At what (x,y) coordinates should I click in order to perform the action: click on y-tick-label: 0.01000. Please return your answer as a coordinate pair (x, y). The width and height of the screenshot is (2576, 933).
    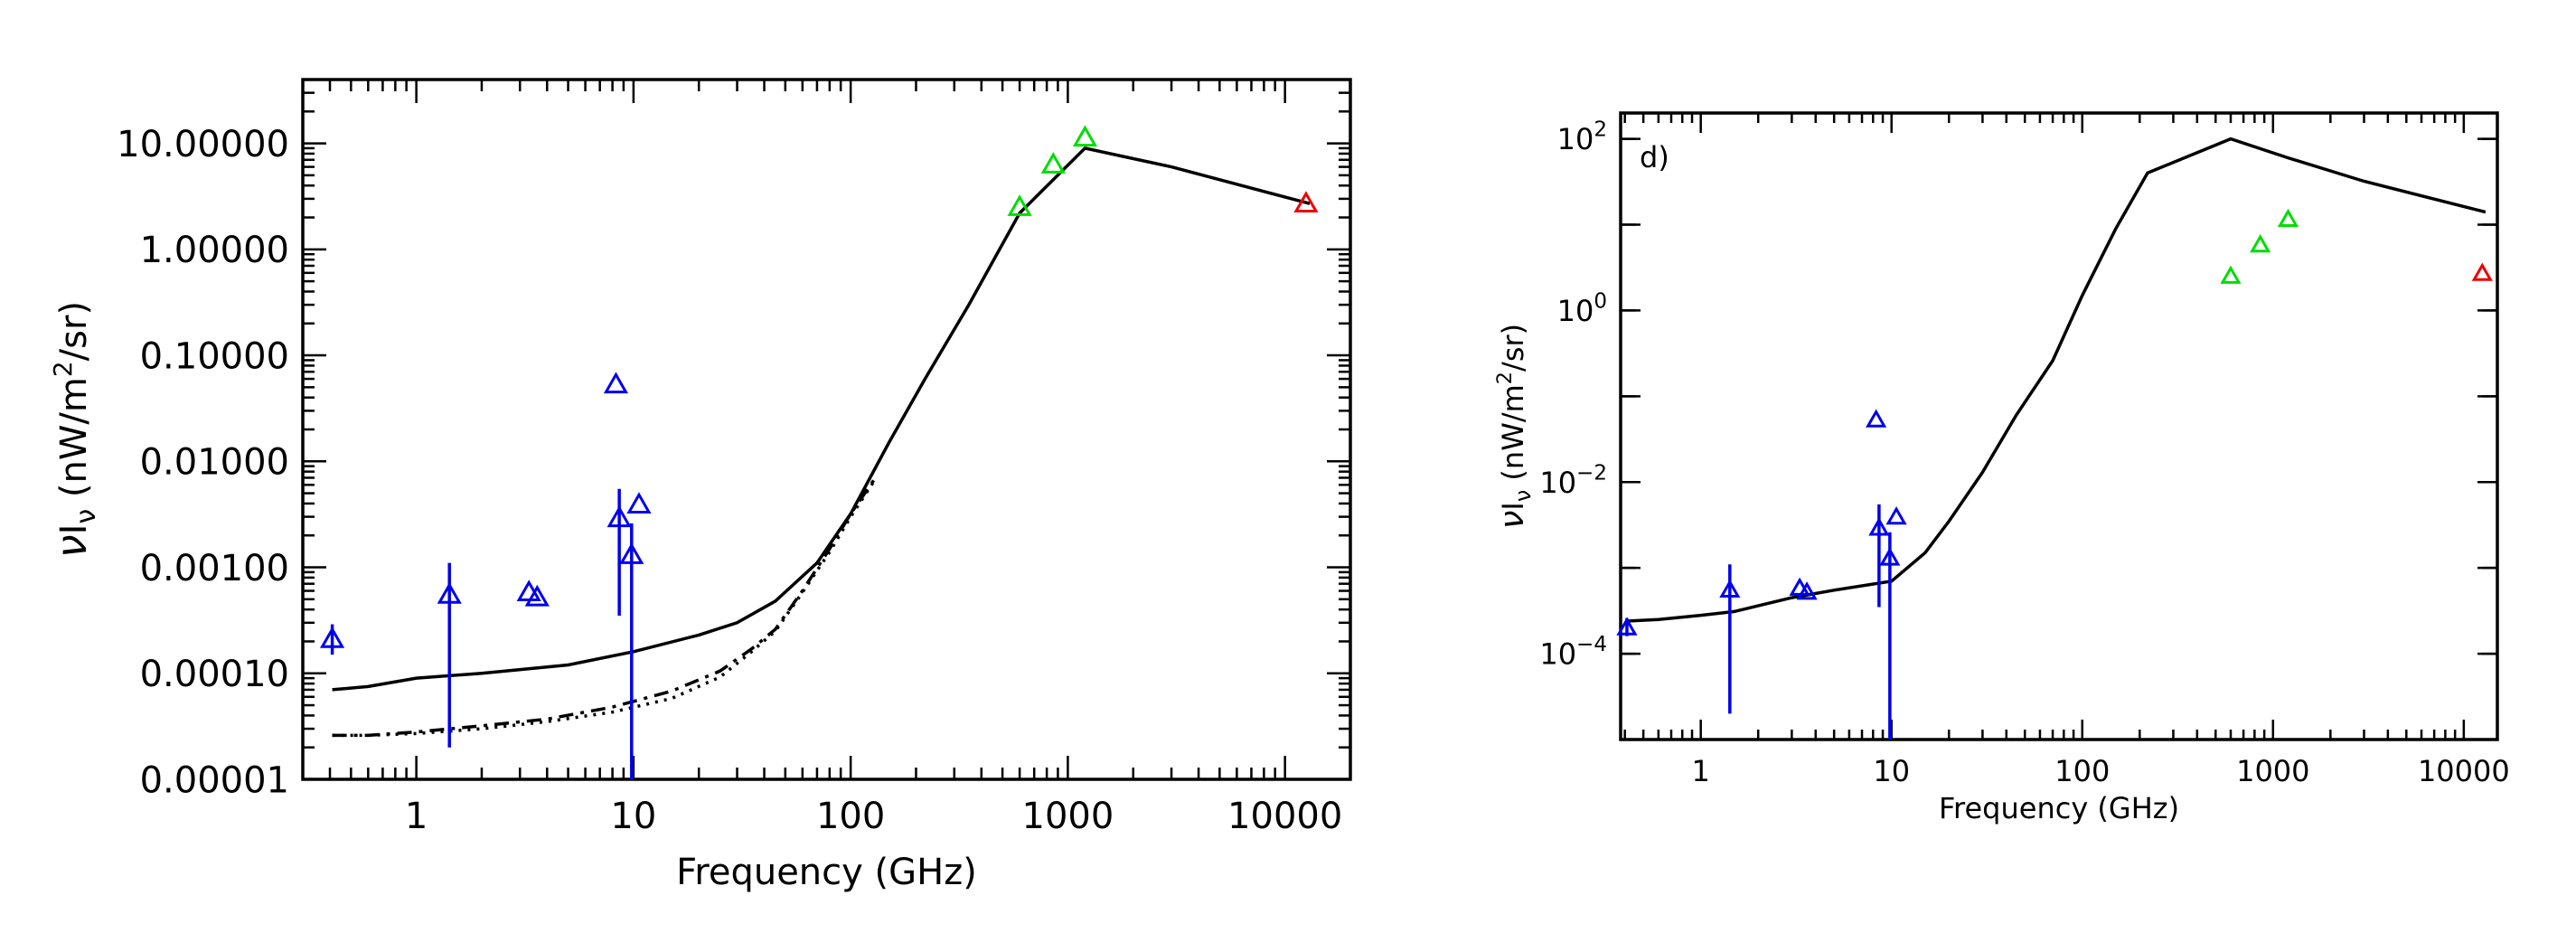
    Looking at the image, I should click on (214, 463).